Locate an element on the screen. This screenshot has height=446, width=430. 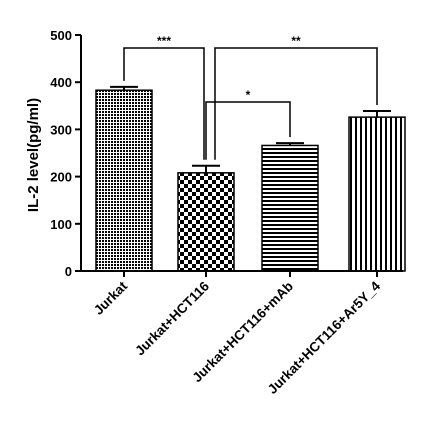
y-axis-label: IL-2 level(pg/ml) is located at coordinates (33, 155).